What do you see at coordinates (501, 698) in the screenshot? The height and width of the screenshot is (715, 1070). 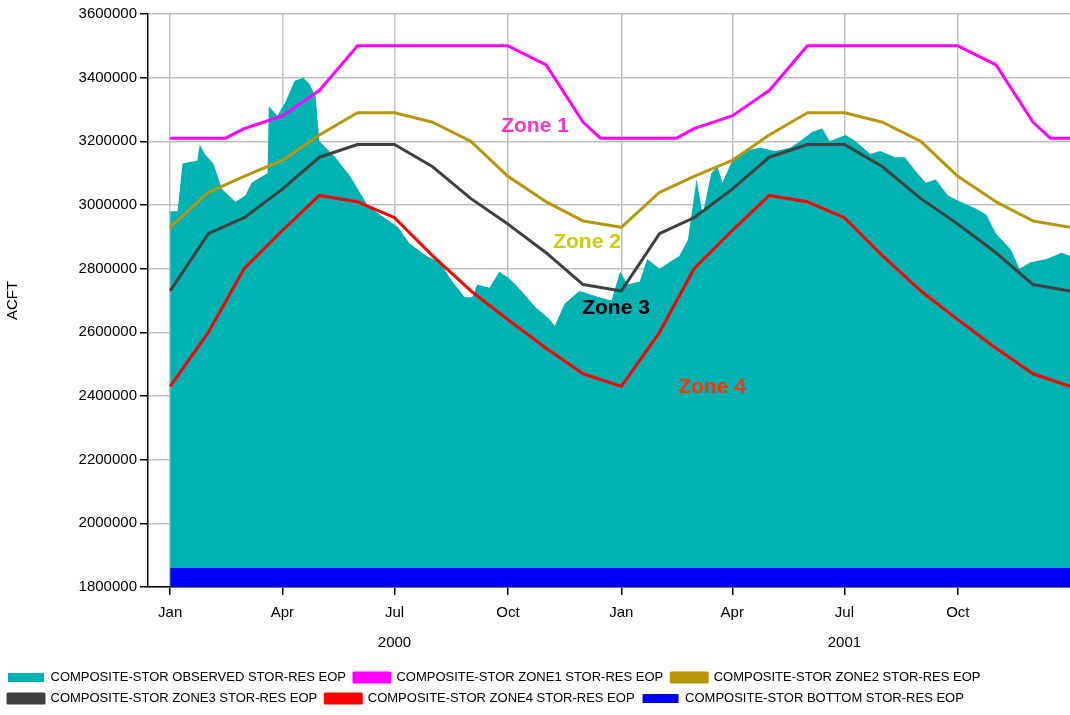 I see `legend-label: COMPOSITE-STOR ZONE4 STOR-RES EOP` at bounding box center [501, 698].